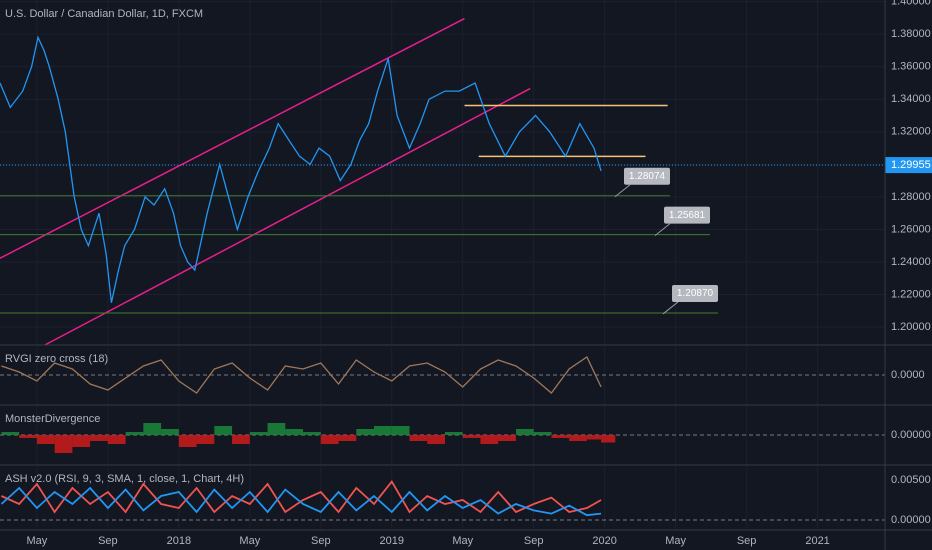 The height and width of the screenshot is (550, 932). I want to click on x-tick-label: 2018, so click(179, 541).